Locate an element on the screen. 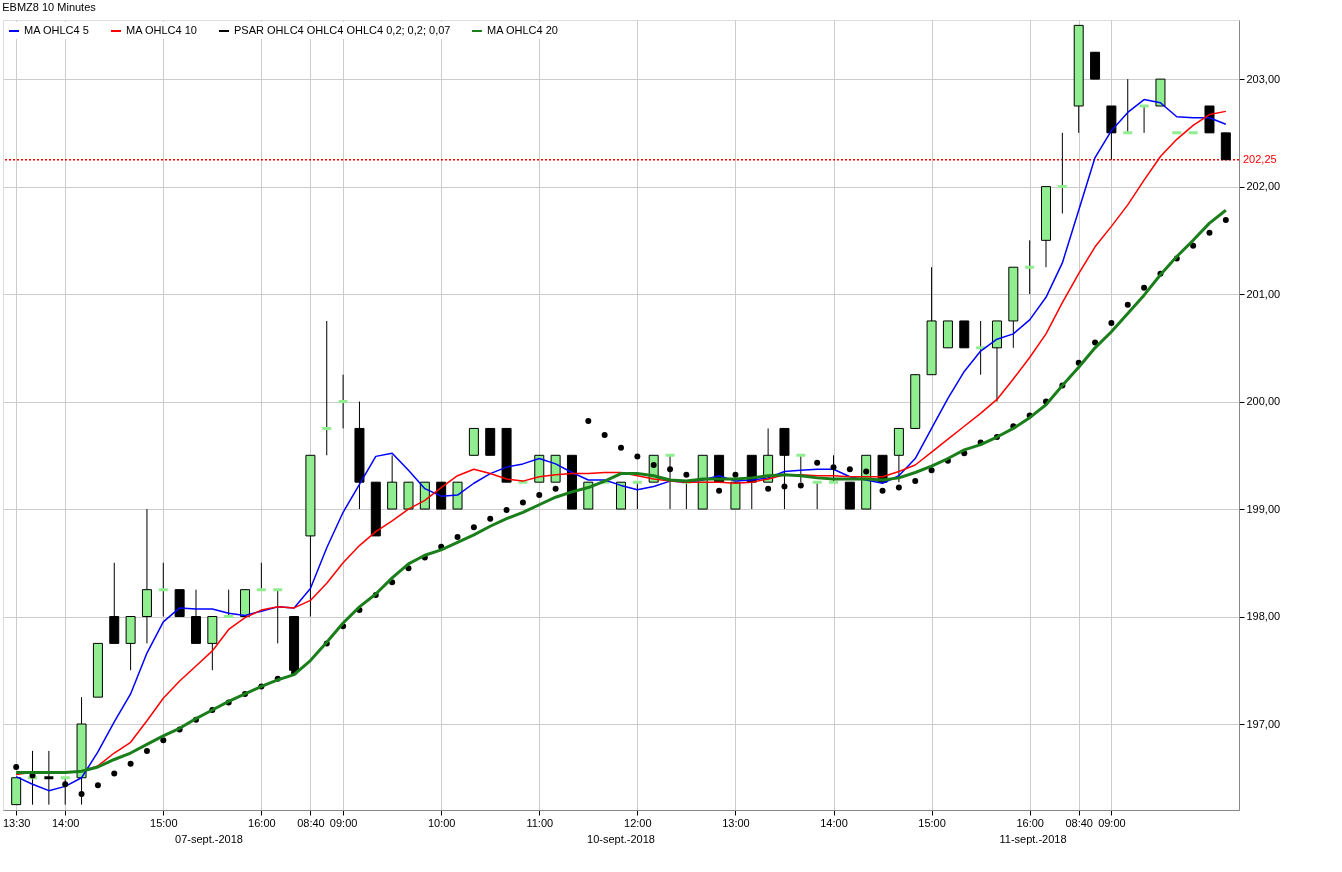  text: 10-sept.-2018 is located at coordinates (621, 839).